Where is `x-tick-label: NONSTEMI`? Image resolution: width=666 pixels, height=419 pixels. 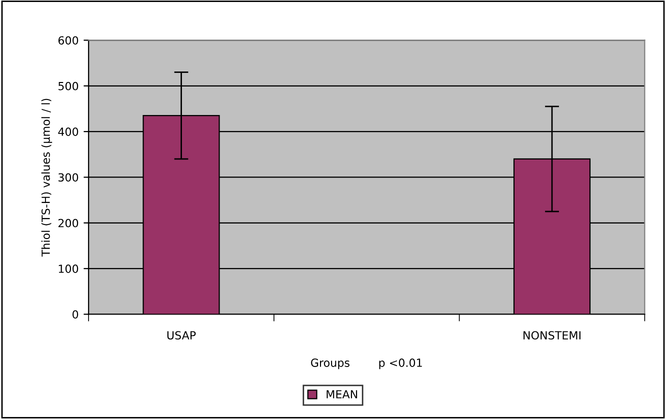
x-tick-label: NONSTEMI is located at coordinates (552, 335).